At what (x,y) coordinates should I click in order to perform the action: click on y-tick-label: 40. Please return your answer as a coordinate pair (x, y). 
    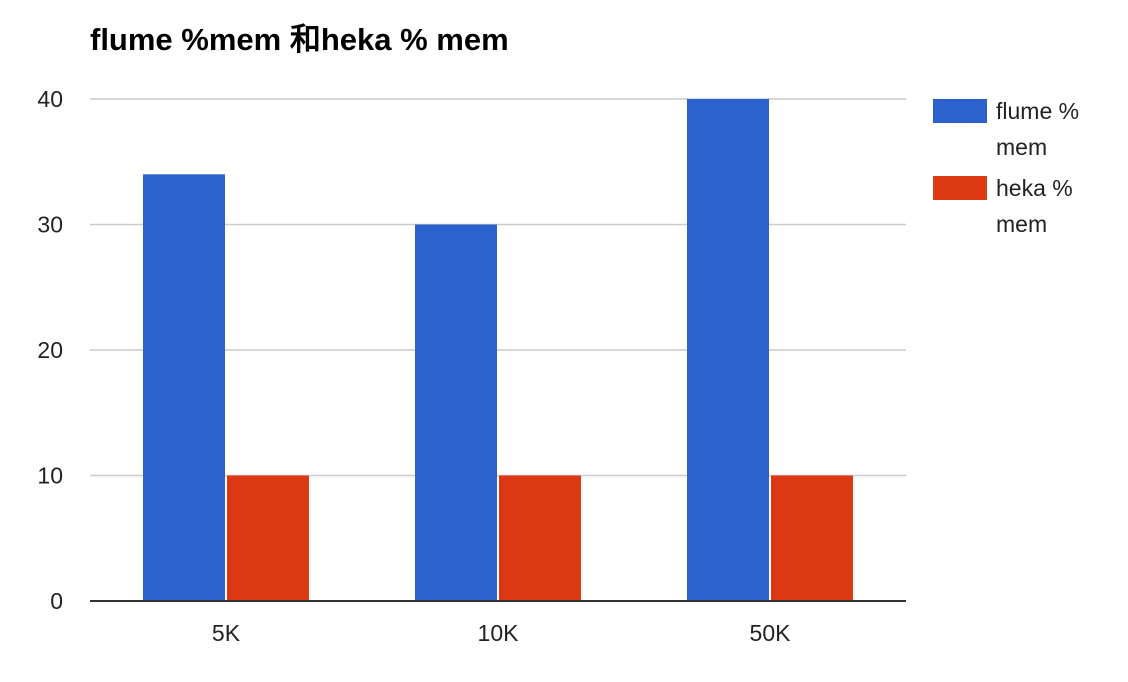
    Looking at the image, I should click on (50, 99).